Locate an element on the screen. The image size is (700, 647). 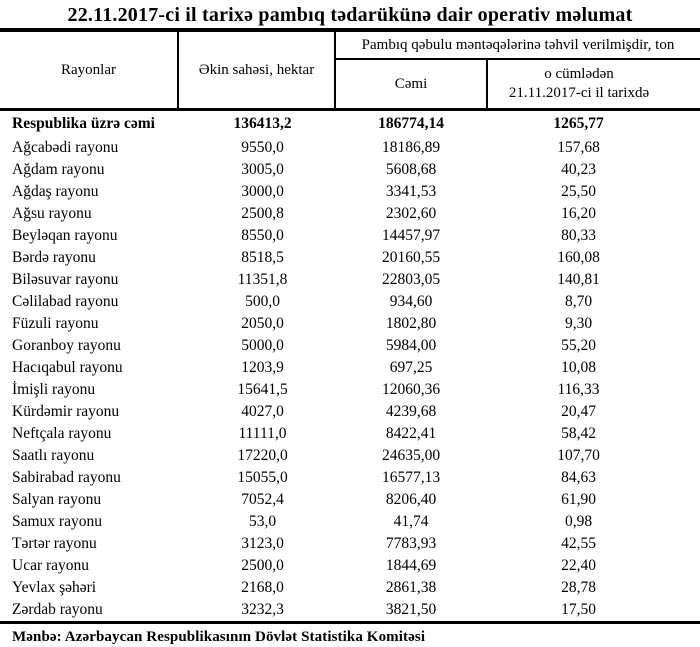
table-row: Ağdam rayonu 3005,0 5608,68 40,23 is located at coordinates (350, 170).